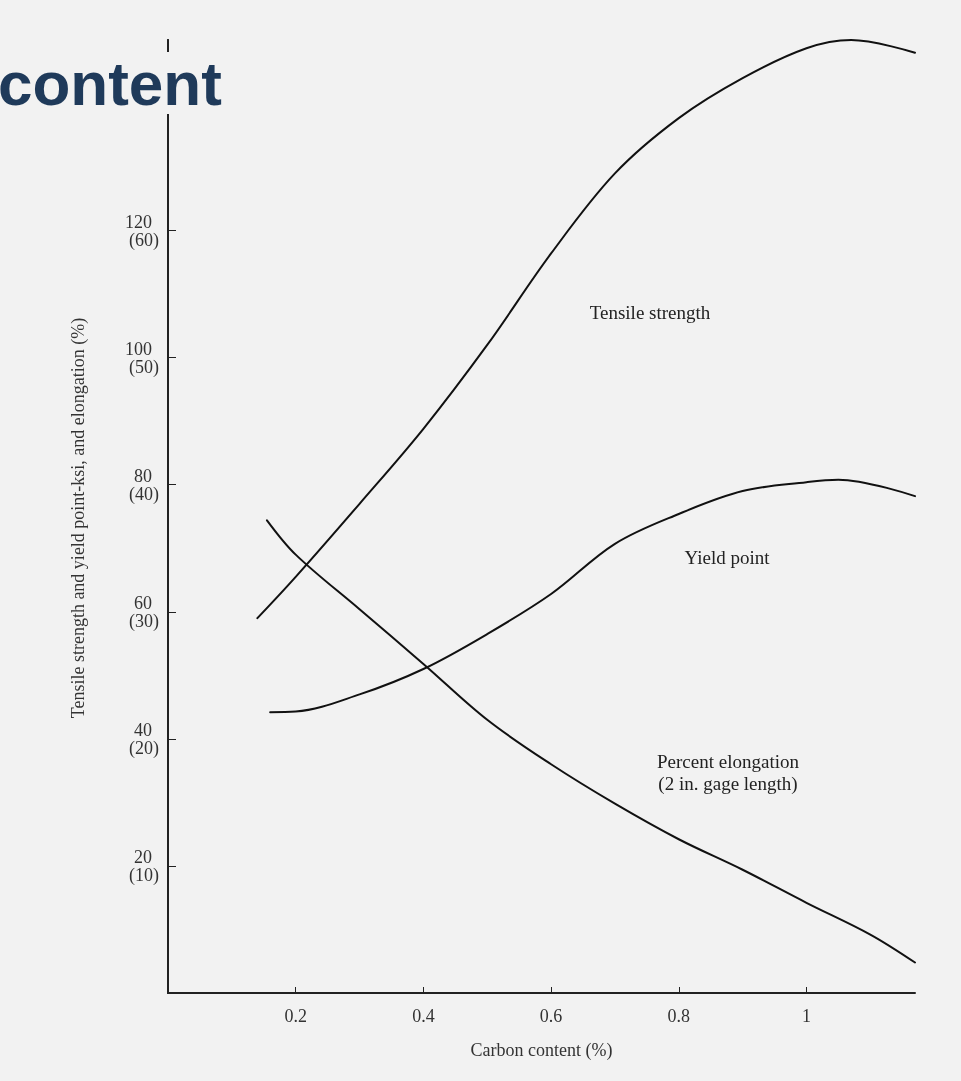  I want to click on annotation: Percent elongation (2 in. gage length), so click(728, 772).